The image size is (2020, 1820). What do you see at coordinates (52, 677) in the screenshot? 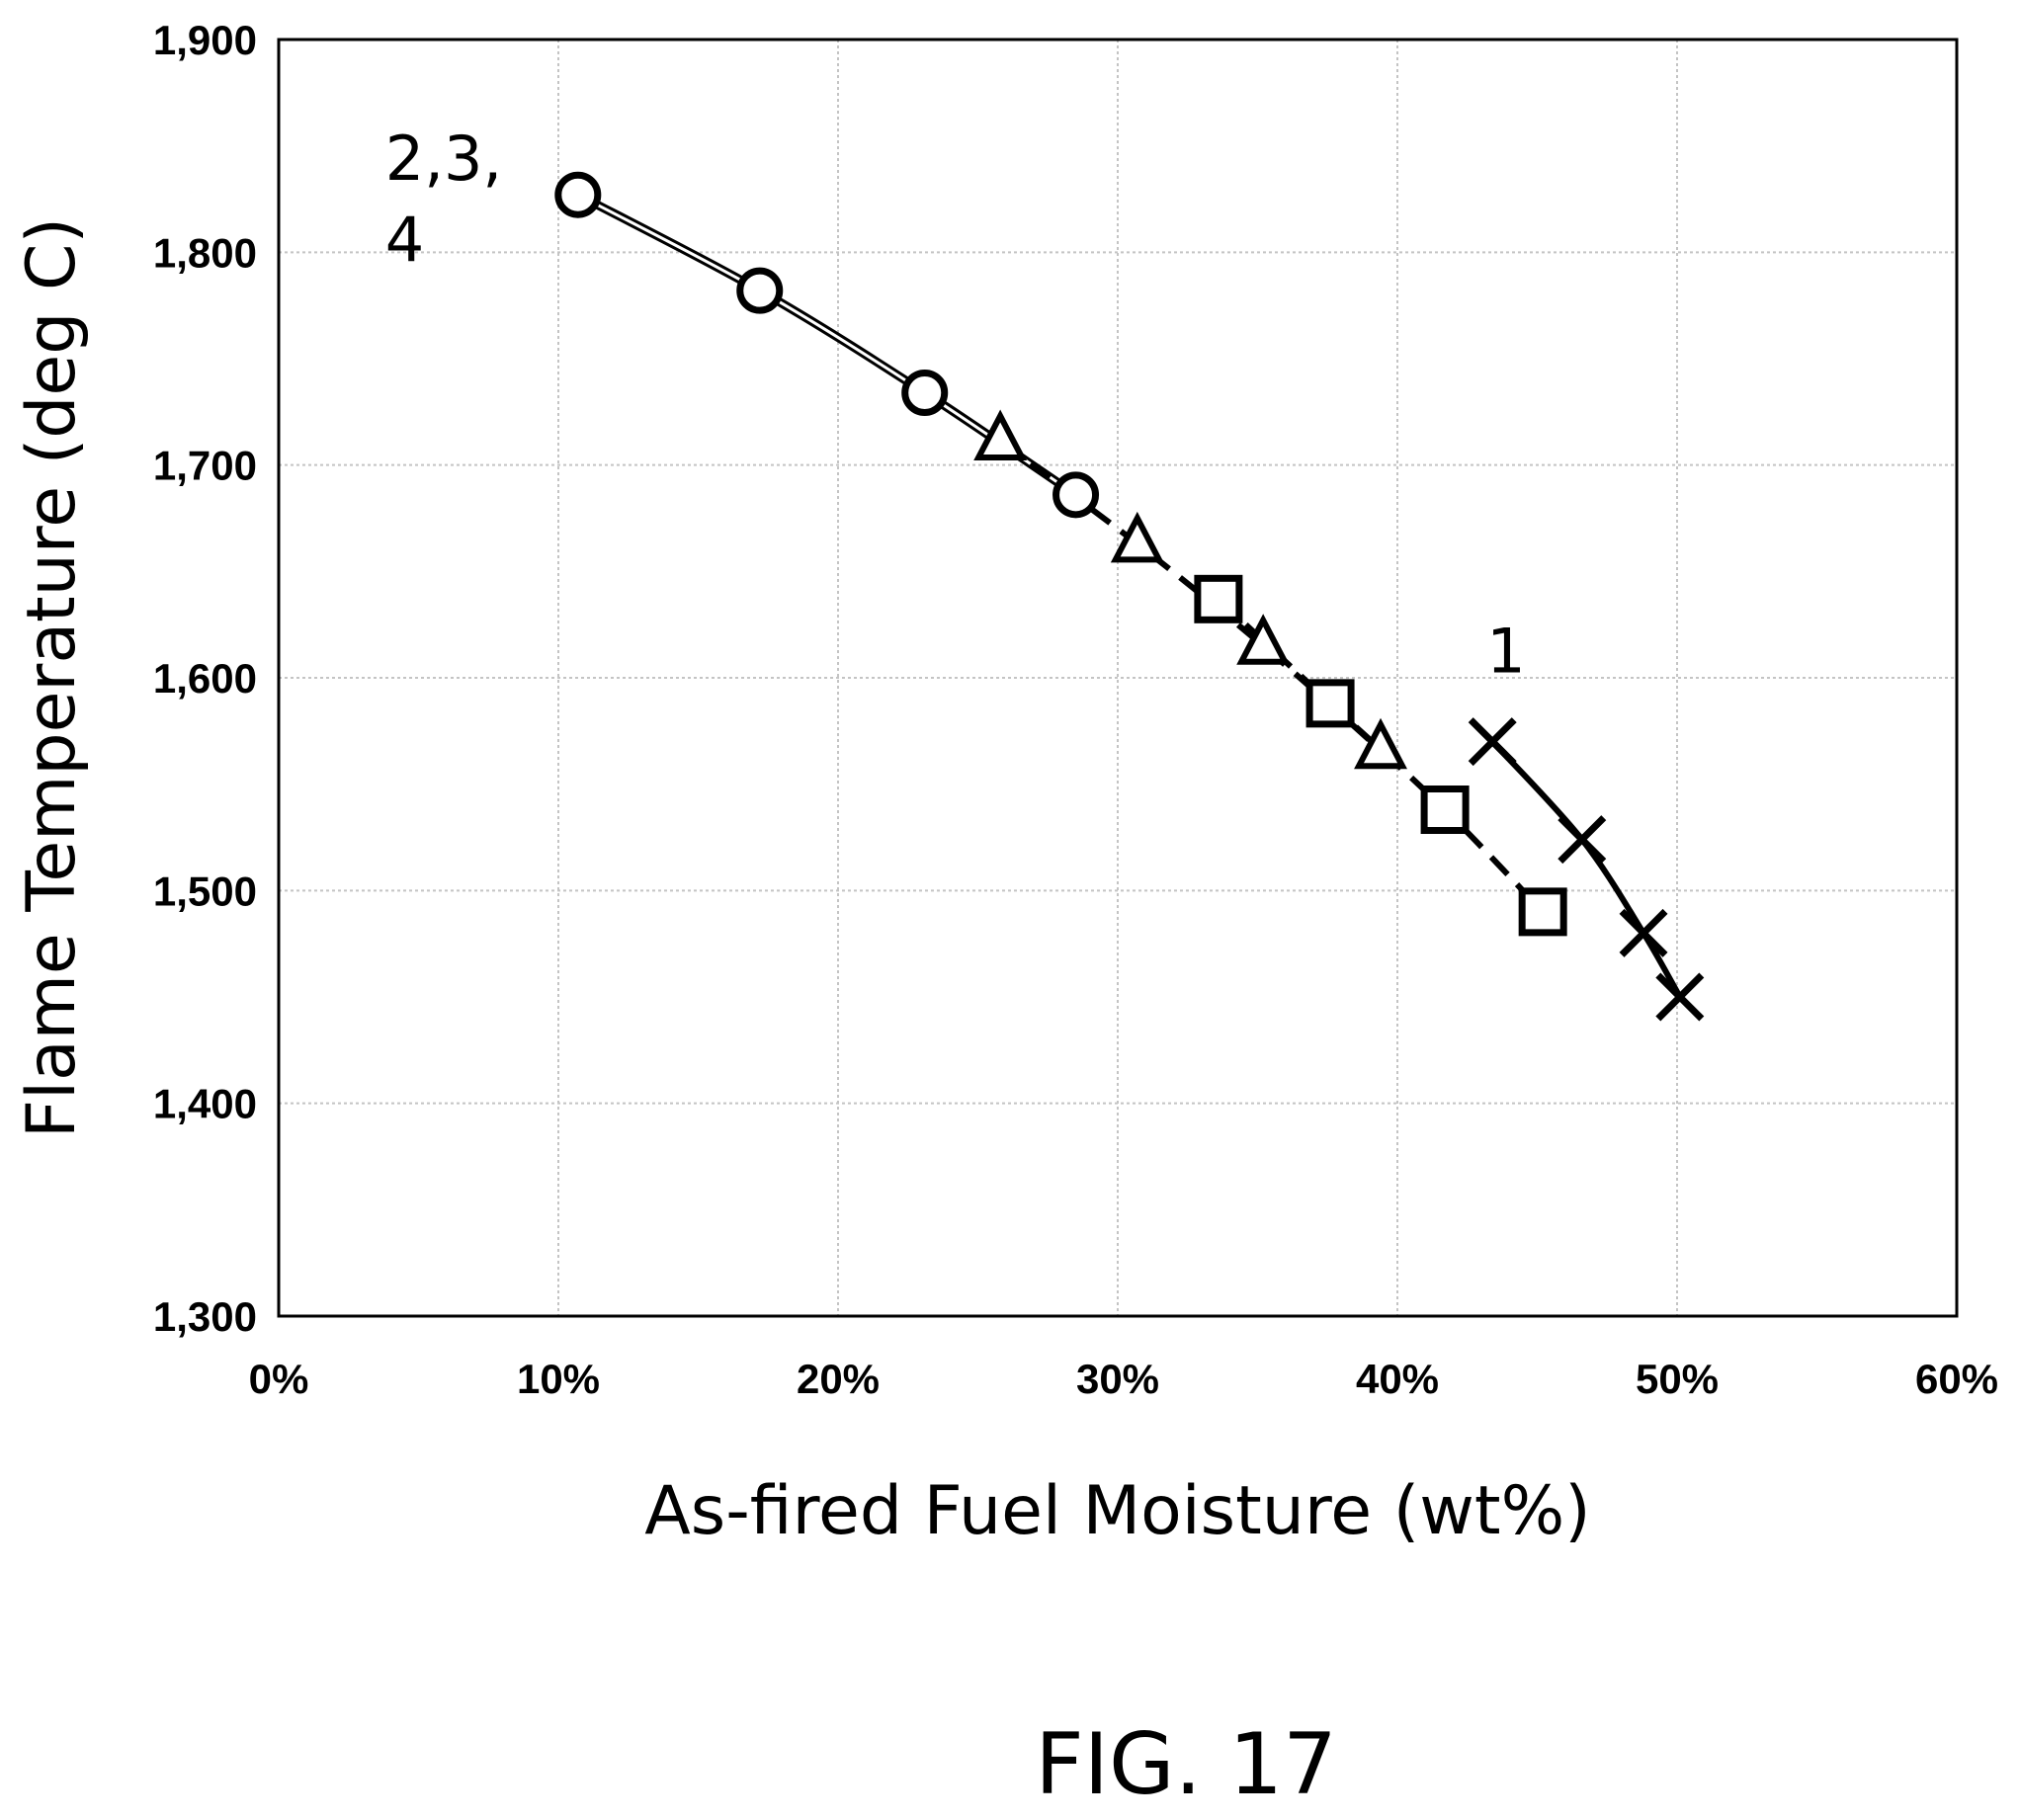
I see `y-axis-title: Flame Temperature (deg C)` at bounding box center [52, 677].